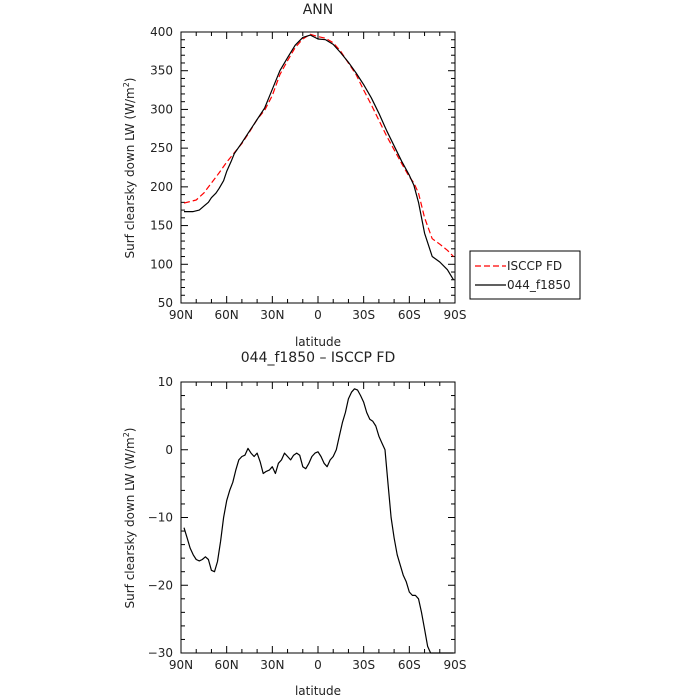 The height and width of the screenshot is (700, 700). I want to click on chart-title: 044_f1850 – ISCCP FD, so click(318, 358).